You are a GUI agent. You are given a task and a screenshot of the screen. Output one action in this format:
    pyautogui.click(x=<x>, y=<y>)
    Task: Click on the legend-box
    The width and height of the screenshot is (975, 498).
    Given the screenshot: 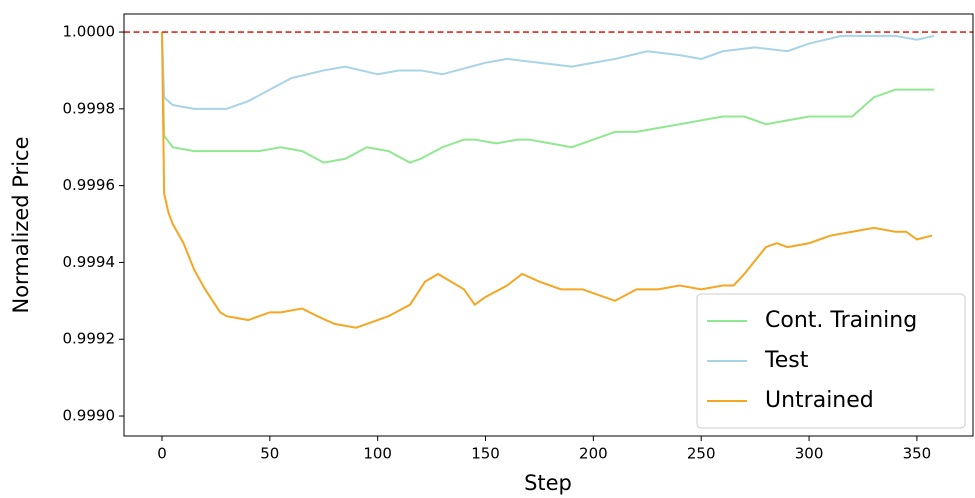 What is the action you would take?
    pyautogui.click(x=831, y=361)
    